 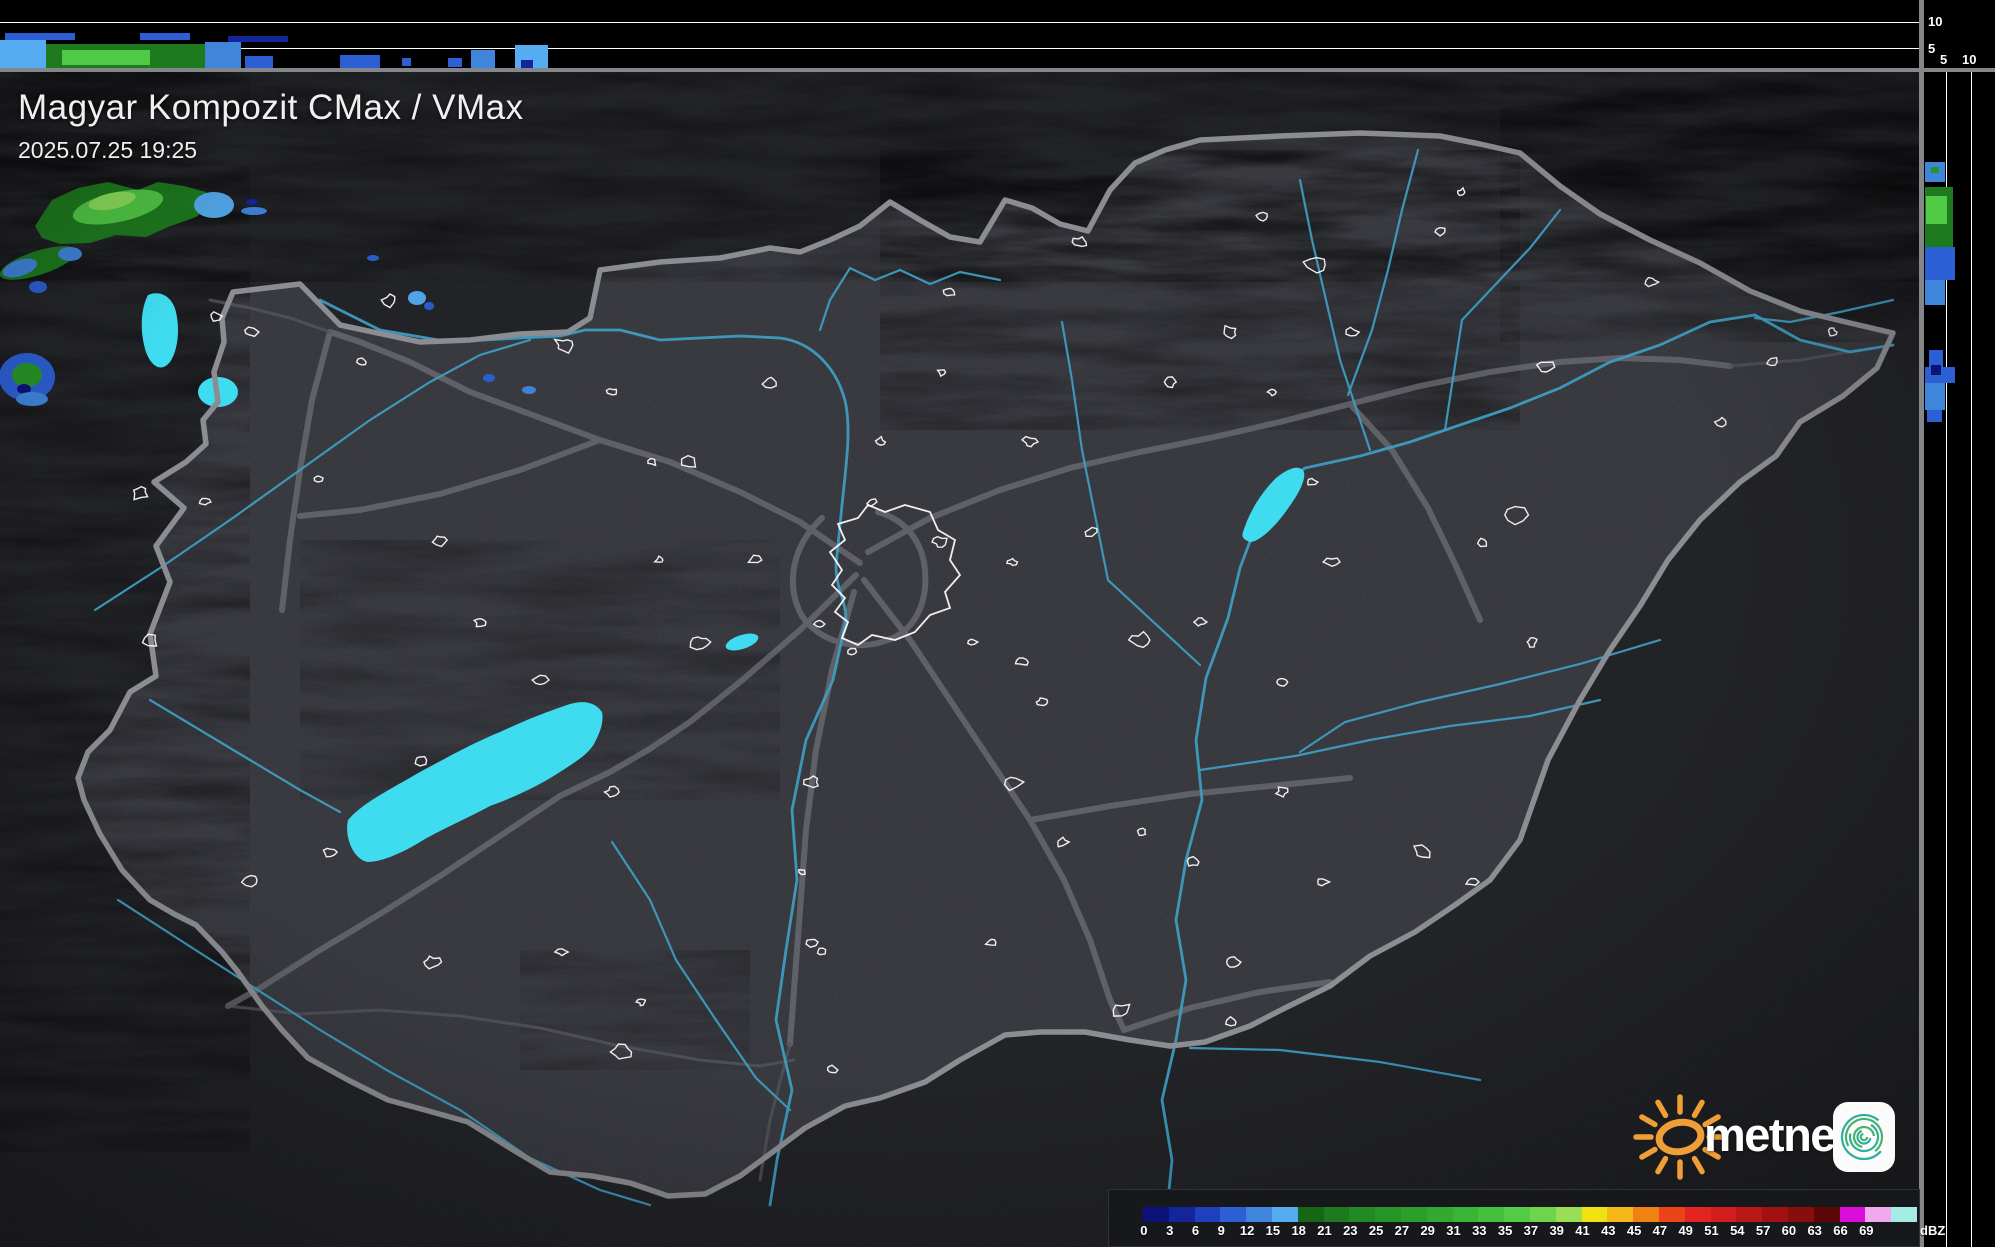 I want to click on sun-icon, so click(x=1680, y=1137).